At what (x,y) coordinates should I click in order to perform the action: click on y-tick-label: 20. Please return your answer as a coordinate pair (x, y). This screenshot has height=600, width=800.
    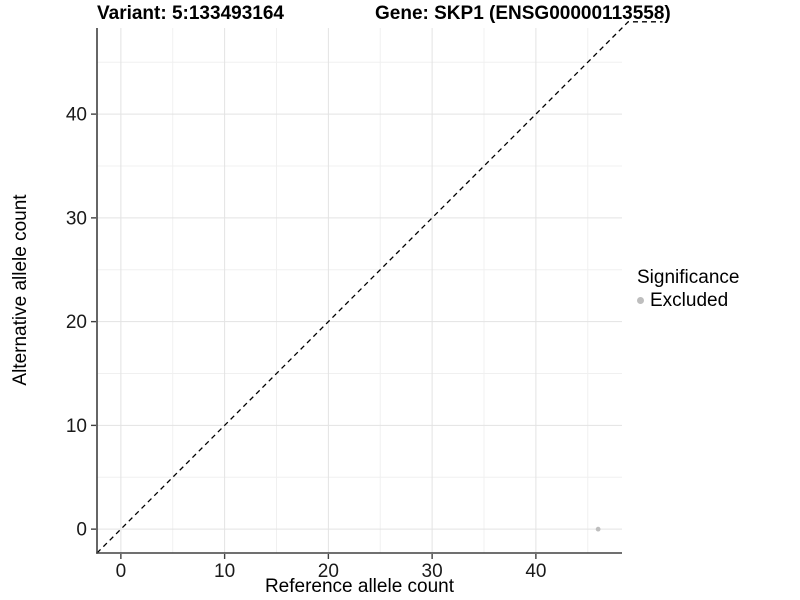
    Looking at the image, I should click on (76, 322).